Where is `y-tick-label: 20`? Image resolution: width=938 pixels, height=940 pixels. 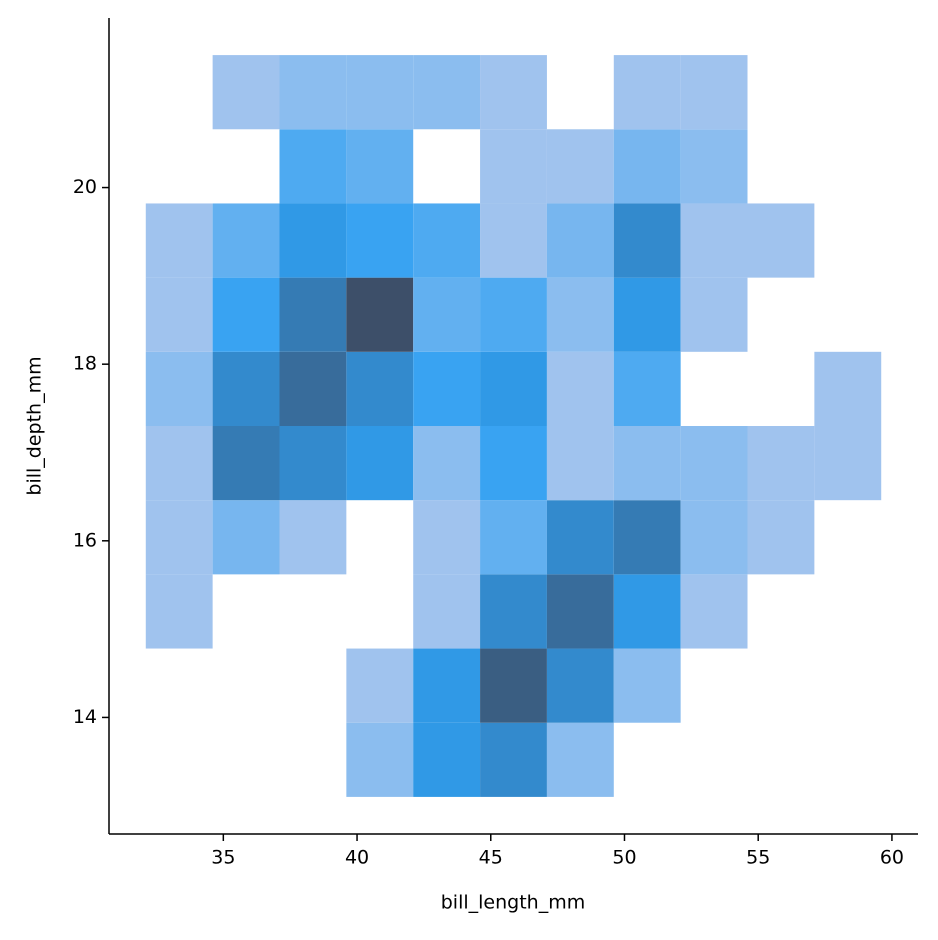
y-tick-label: 20 is located at coordinates (85, 187).